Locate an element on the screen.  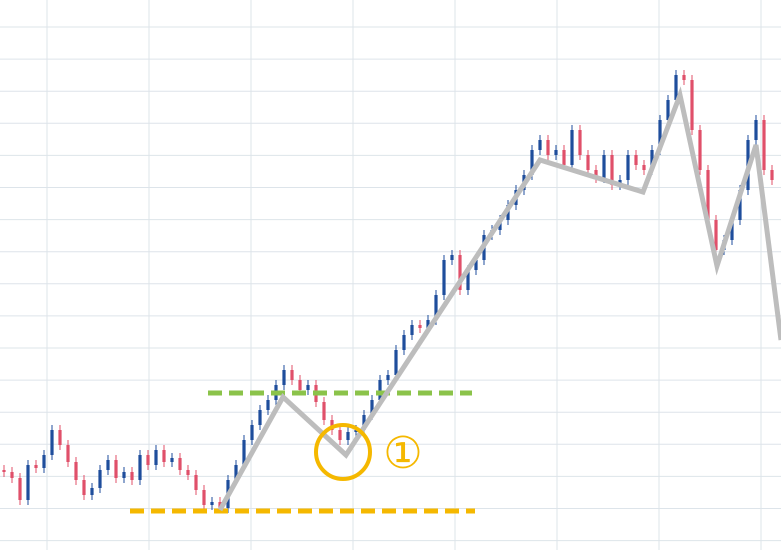
annotation-circle is located at coordinates (343, 452).